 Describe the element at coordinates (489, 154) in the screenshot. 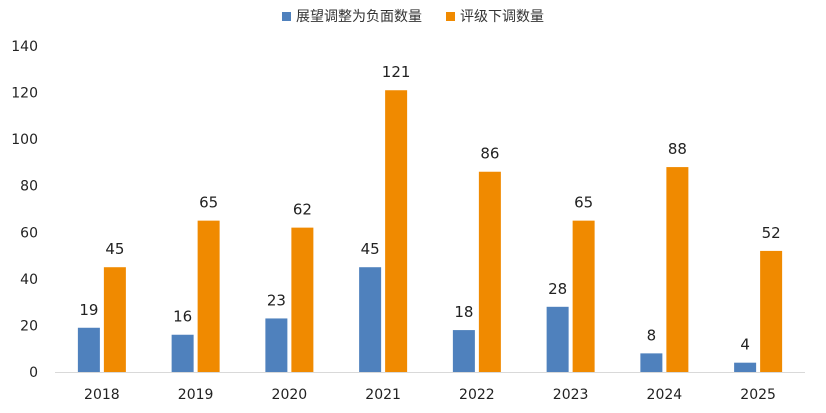

I see `data-label: 86` at that location.